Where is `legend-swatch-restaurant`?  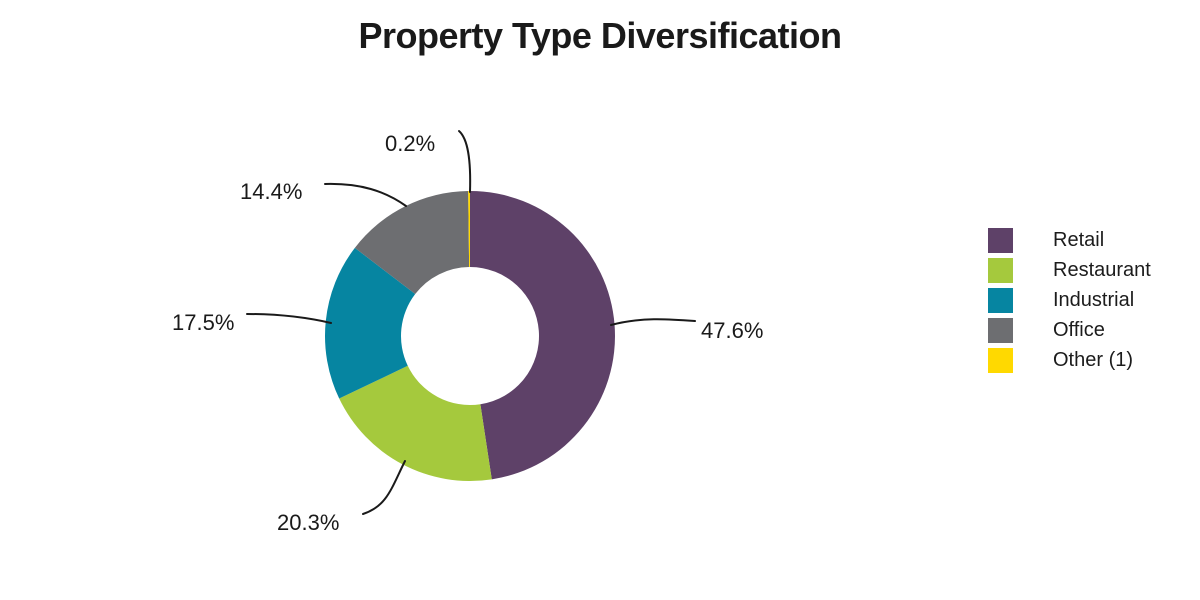 legend-swatch-restaurant is located at coordinates (1000, 270).